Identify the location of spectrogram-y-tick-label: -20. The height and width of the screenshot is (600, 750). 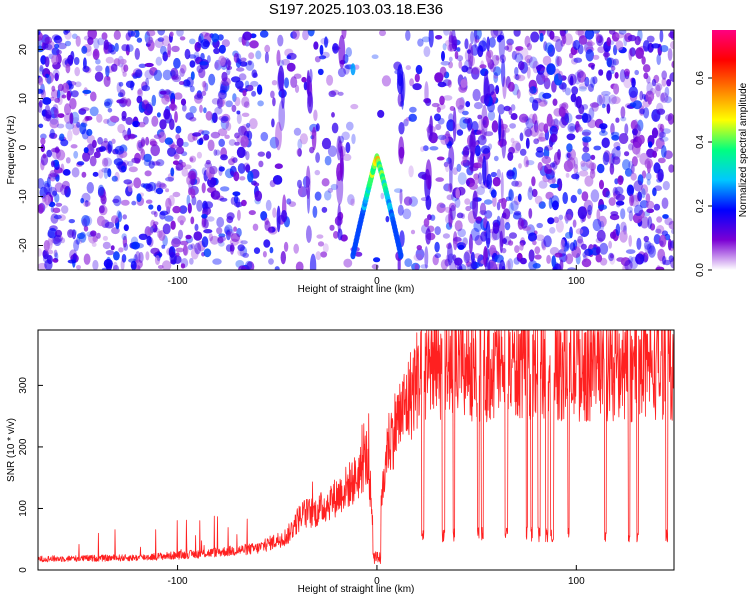
(23, 245).